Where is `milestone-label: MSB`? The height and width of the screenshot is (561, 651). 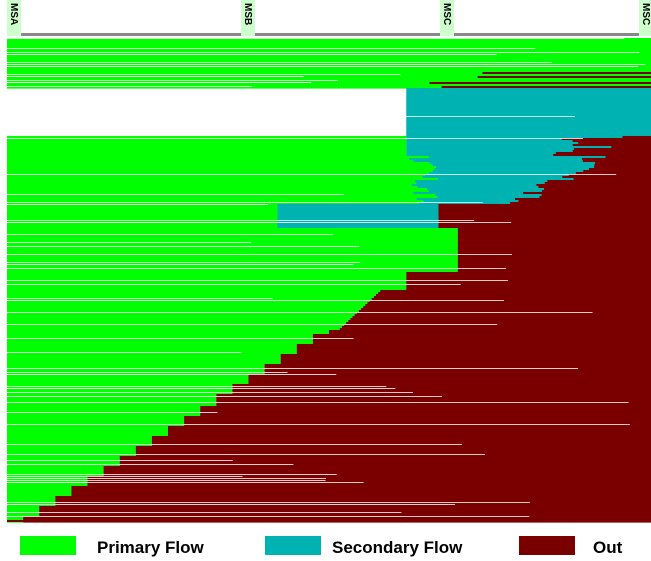 milestone-label: MSB is located at coordinates (247, 14).